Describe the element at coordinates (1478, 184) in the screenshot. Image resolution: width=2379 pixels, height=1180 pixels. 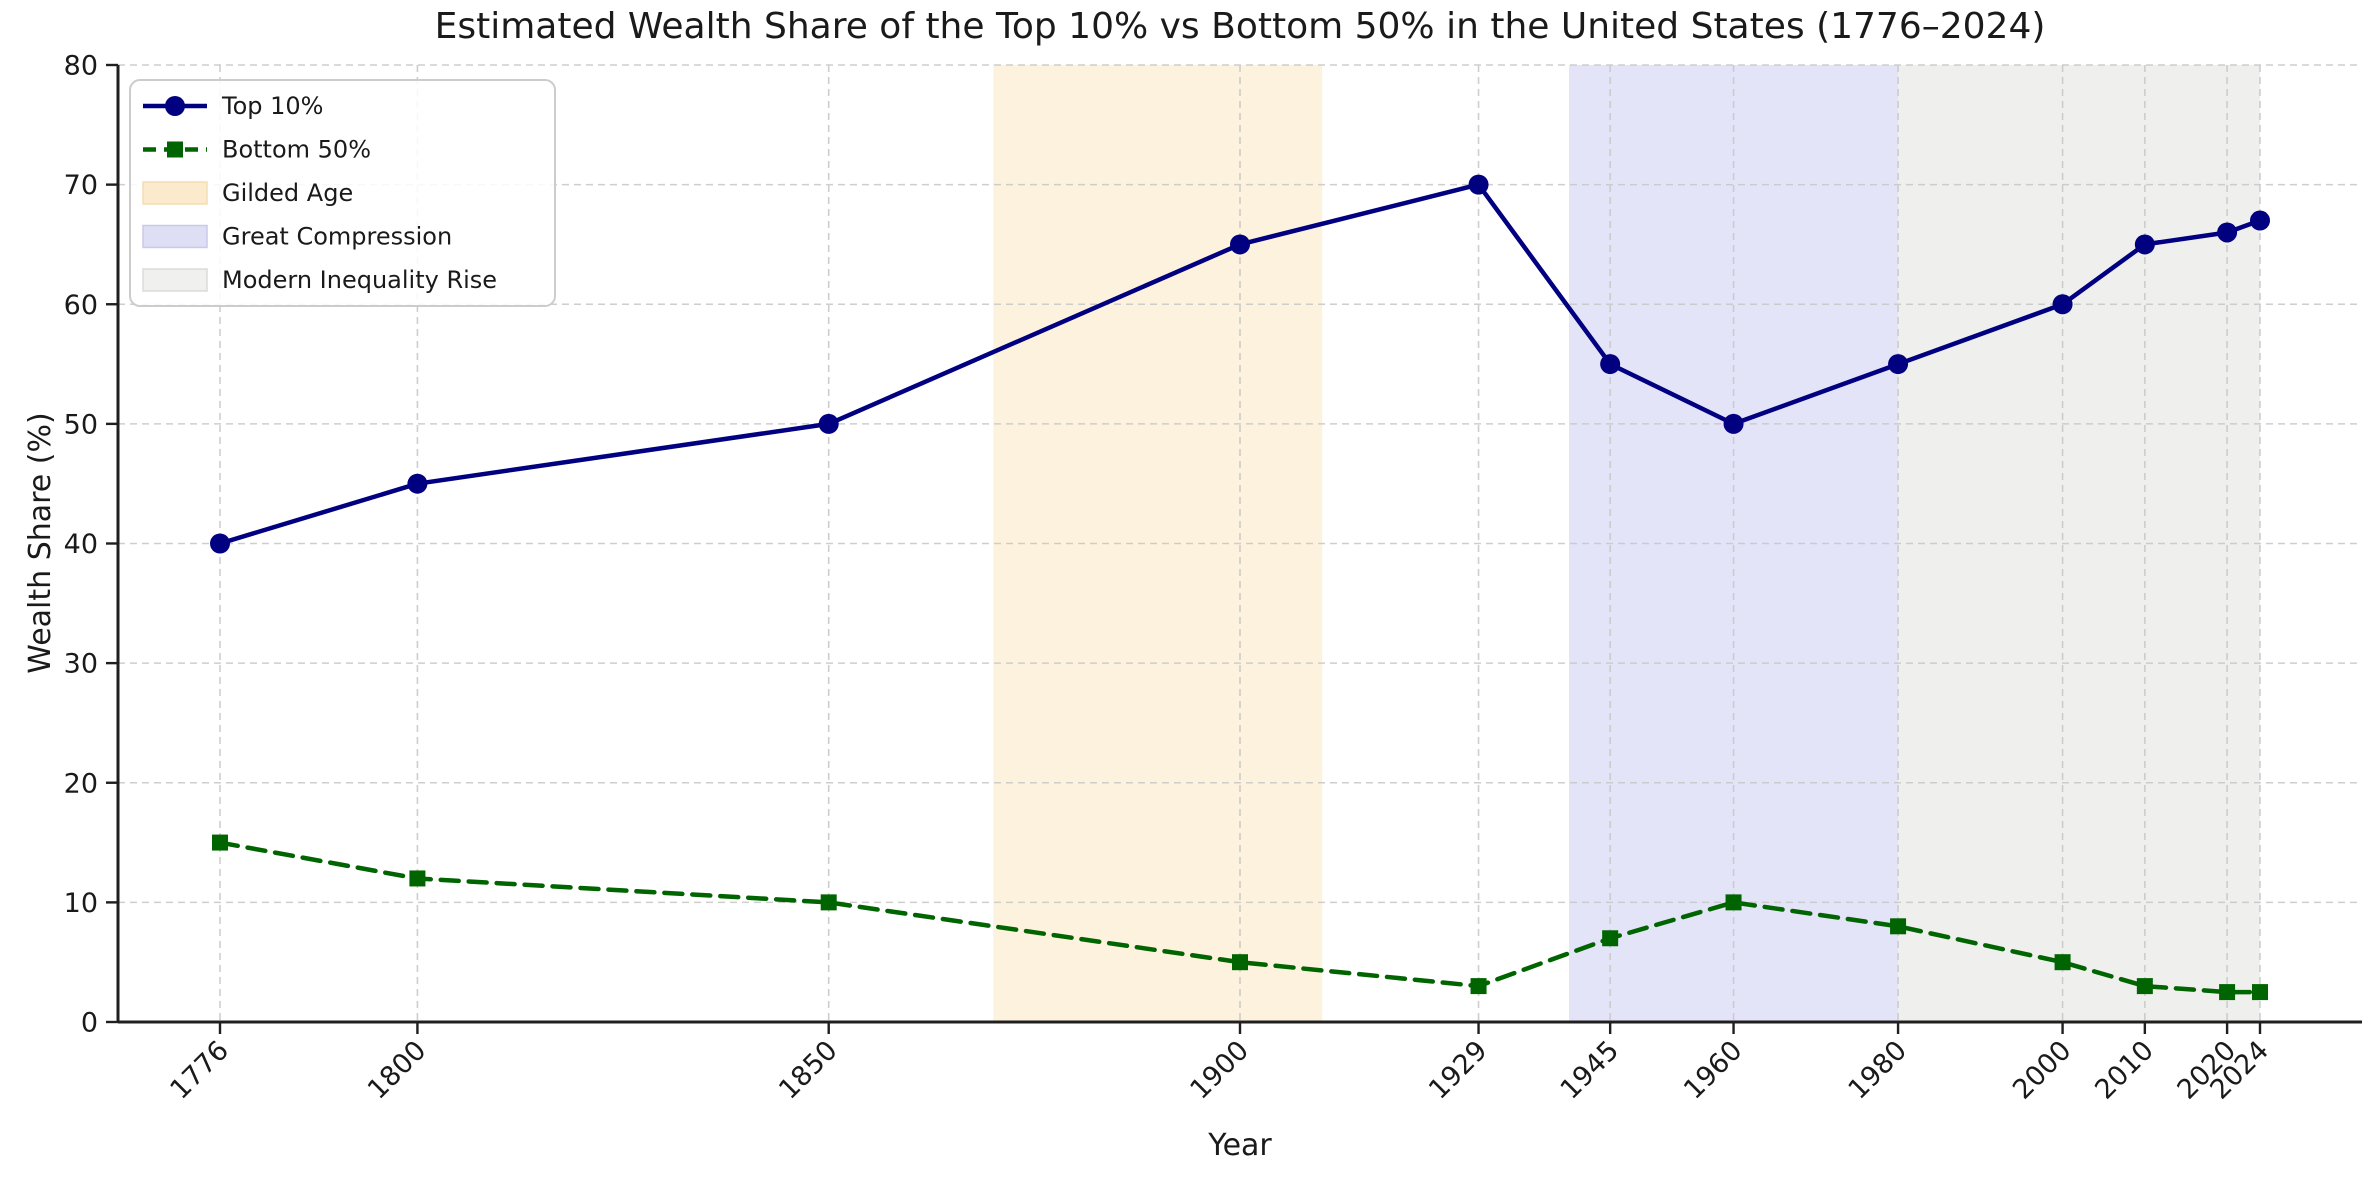
I see `marker-top-10-1929` at that location.